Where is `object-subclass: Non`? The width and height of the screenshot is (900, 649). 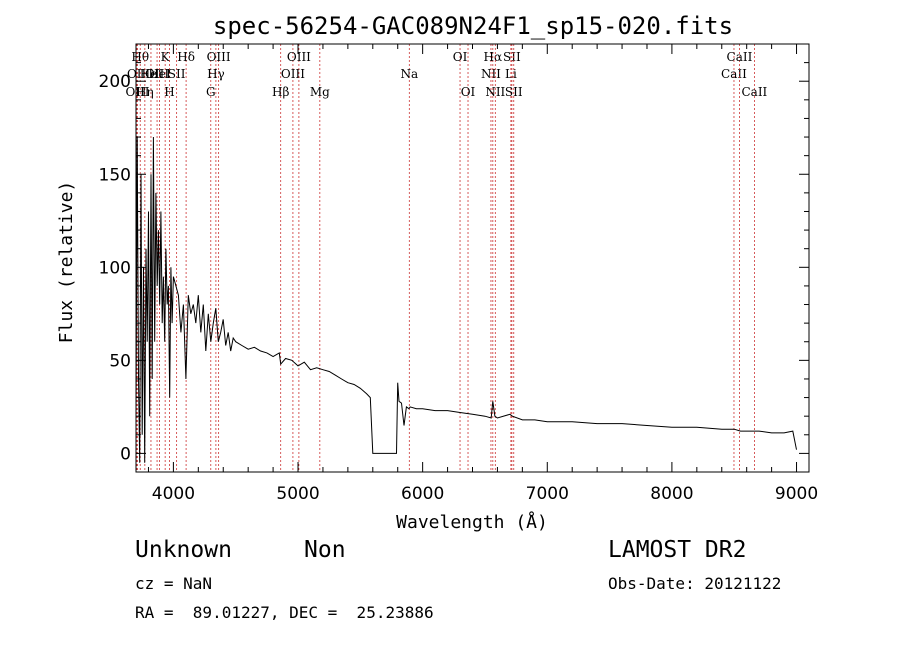
object-subclass: Non is located at coordinates (325, 550).